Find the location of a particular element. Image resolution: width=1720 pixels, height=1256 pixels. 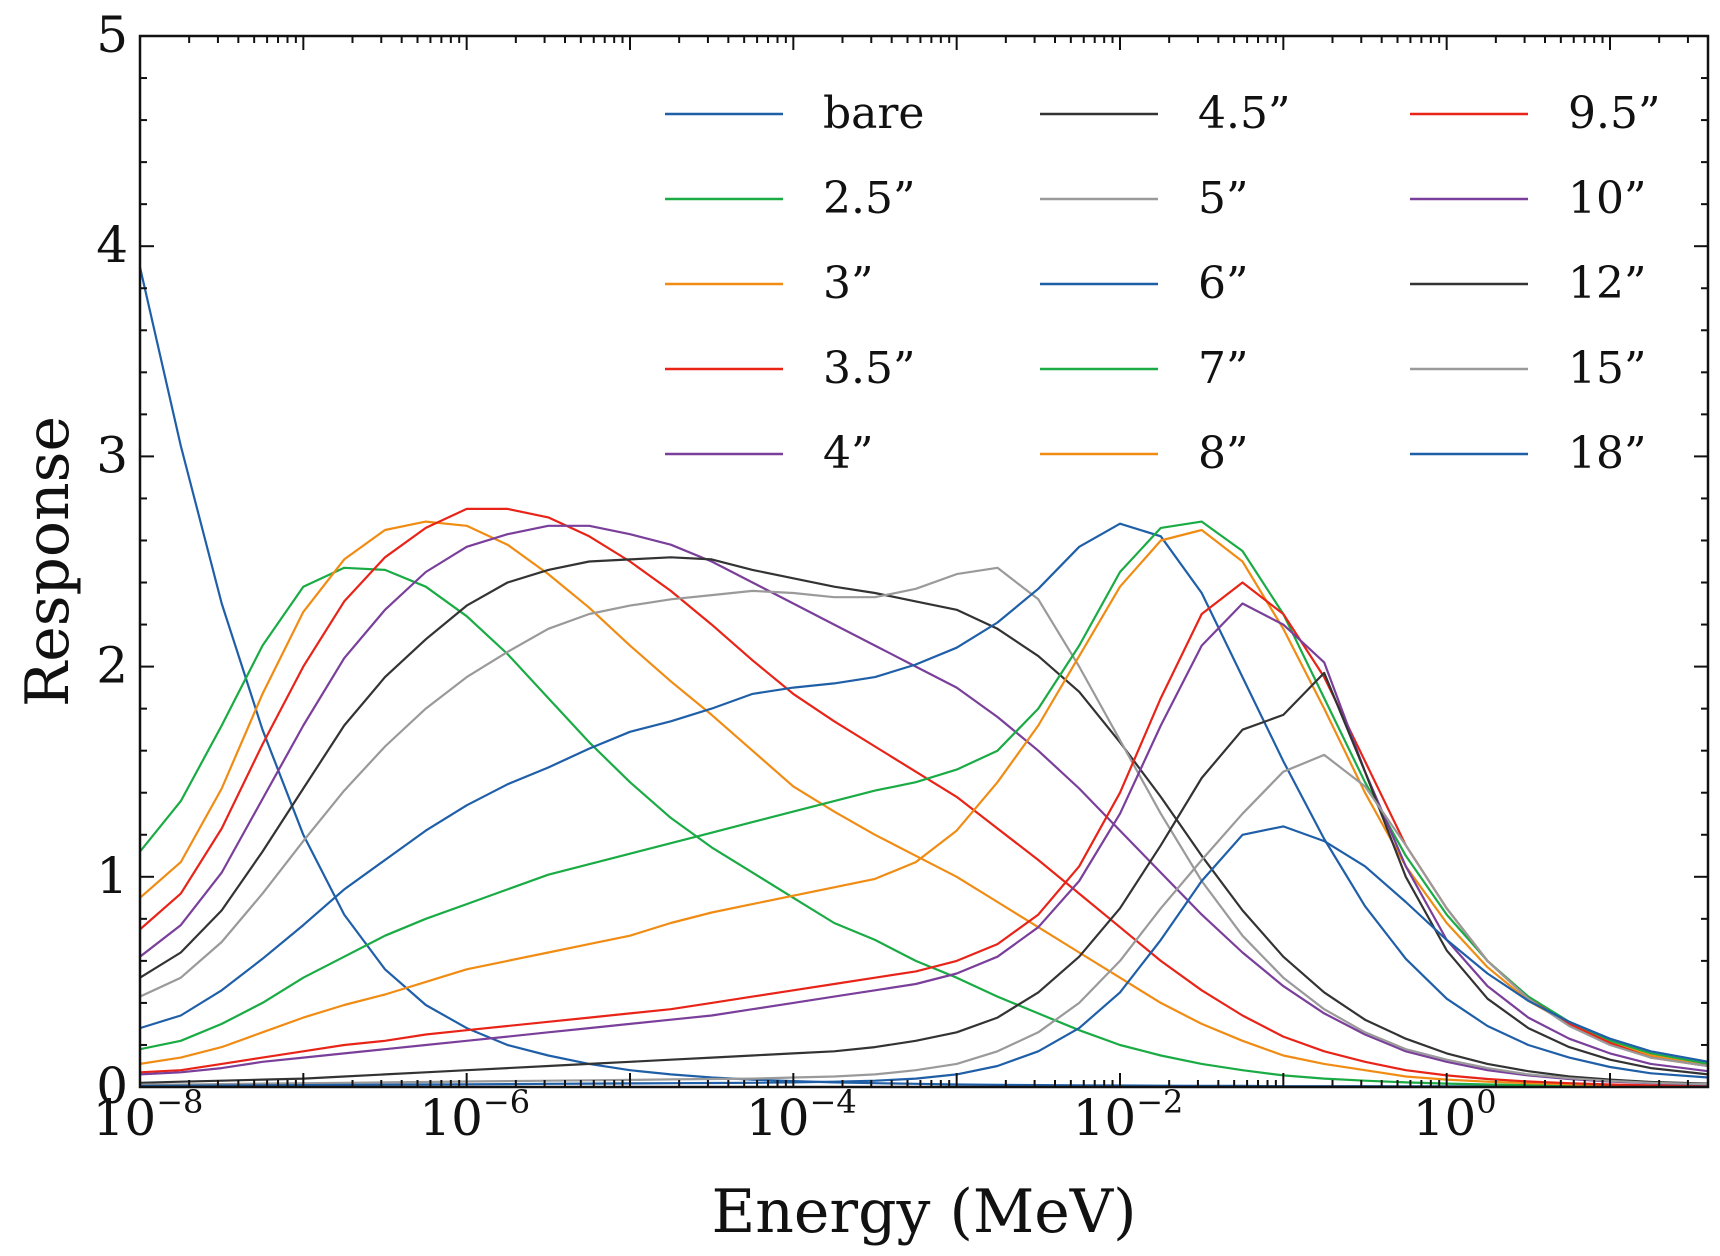

legend-item: 2.5” is located at coordinates (790, 198).